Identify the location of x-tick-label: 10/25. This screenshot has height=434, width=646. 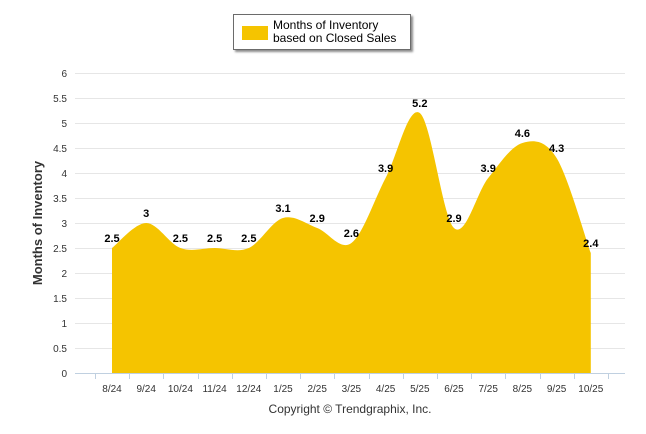
(590, 389).